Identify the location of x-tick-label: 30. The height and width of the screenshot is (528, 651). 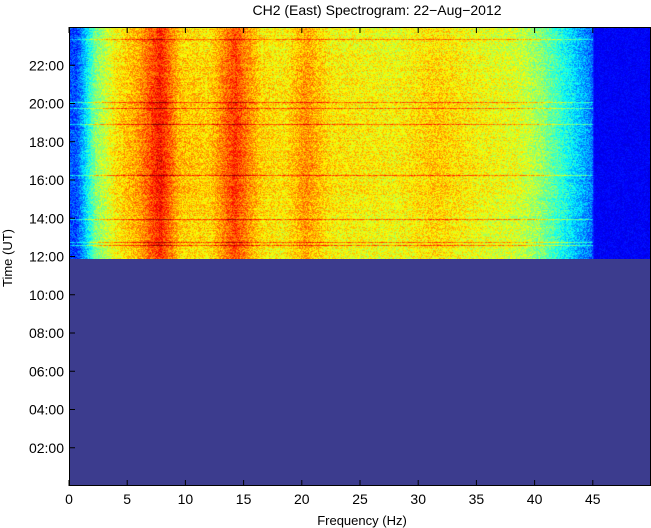
(418, 499).